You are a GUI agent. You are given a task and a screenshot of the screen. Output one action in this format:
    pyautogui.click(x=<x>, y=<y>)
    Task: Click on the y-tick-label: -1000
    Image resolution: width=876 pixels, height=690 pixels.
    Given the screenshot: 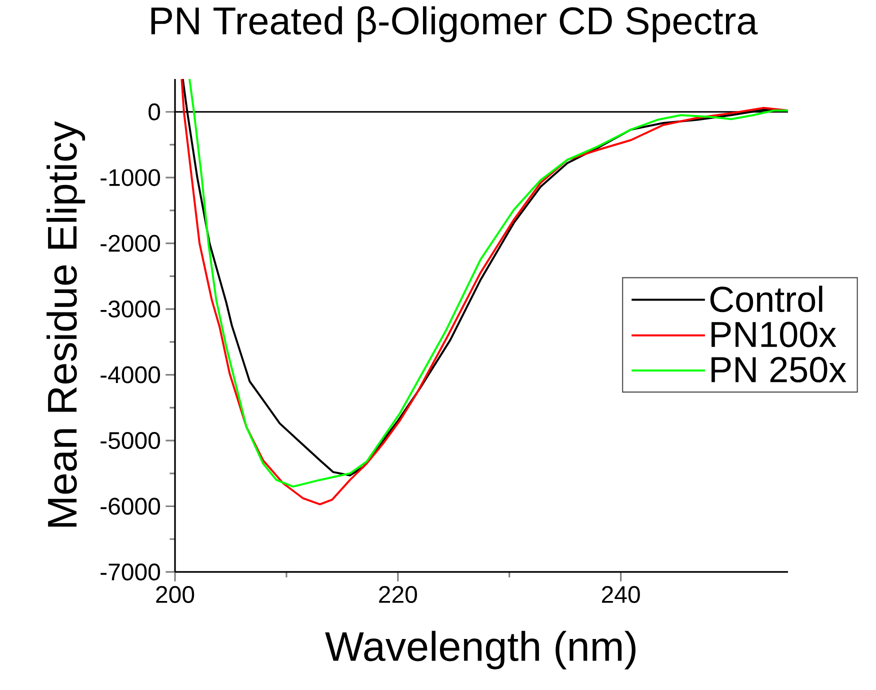 What is the action you would take?
    pyautogui.click(x=130, y=177)
    